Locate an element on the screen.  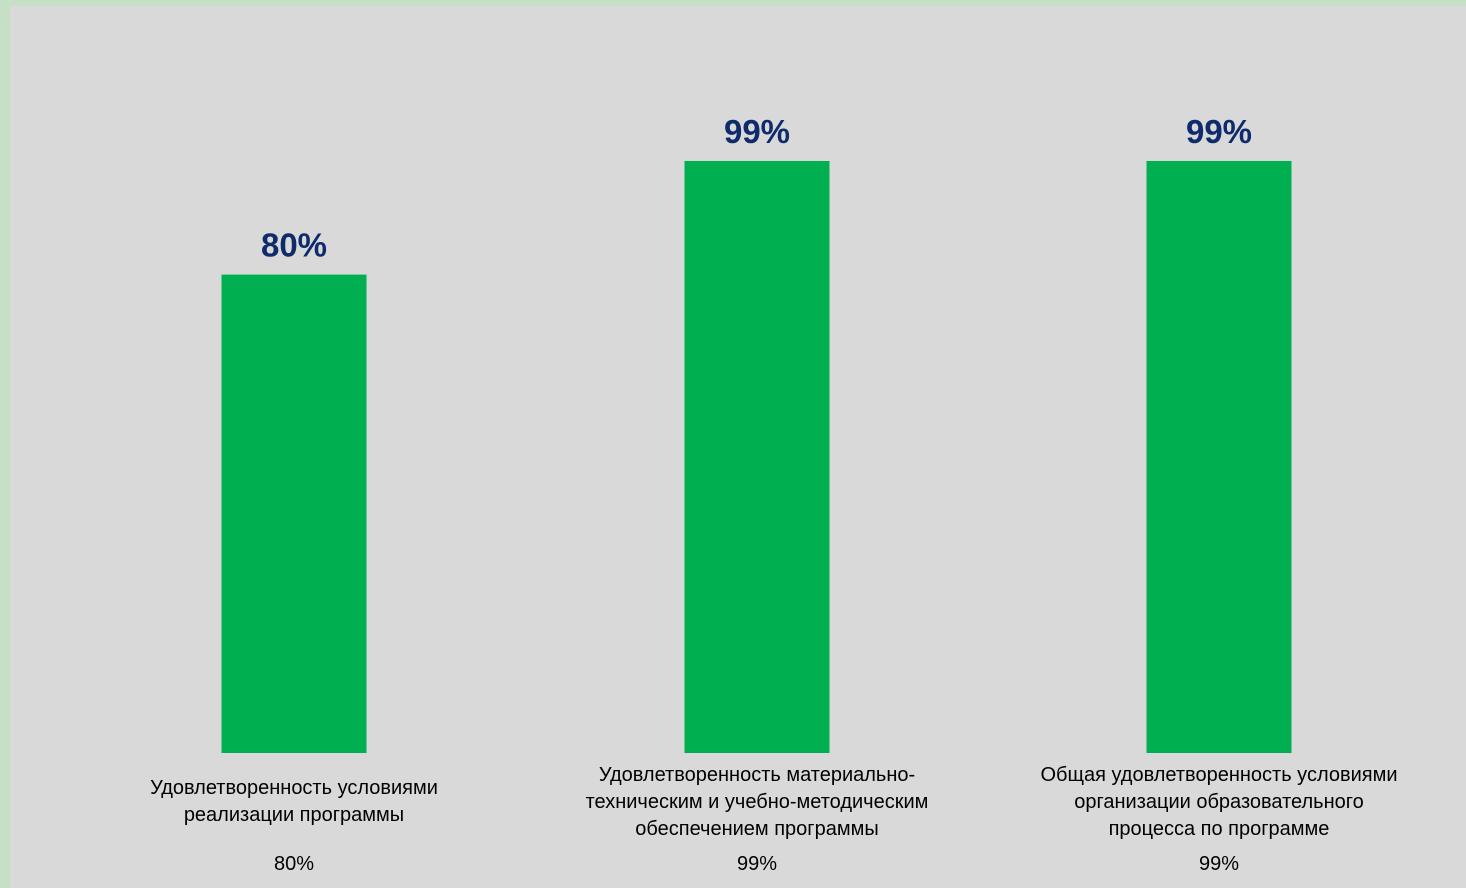
category-label-line: Удовлетворенность материально- is located at coordinates (757, 775).